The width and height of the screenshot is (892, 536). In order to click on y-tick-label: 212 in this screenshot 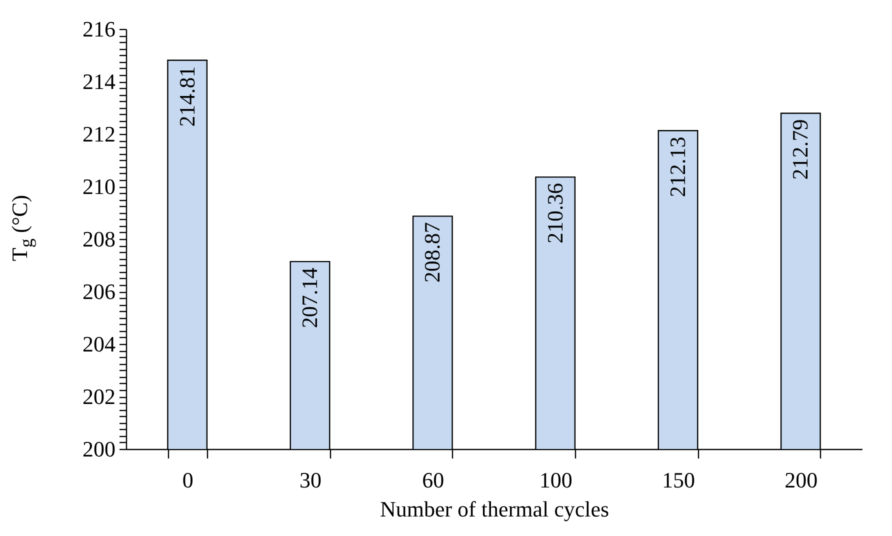, I will do `click(99, 134)`.